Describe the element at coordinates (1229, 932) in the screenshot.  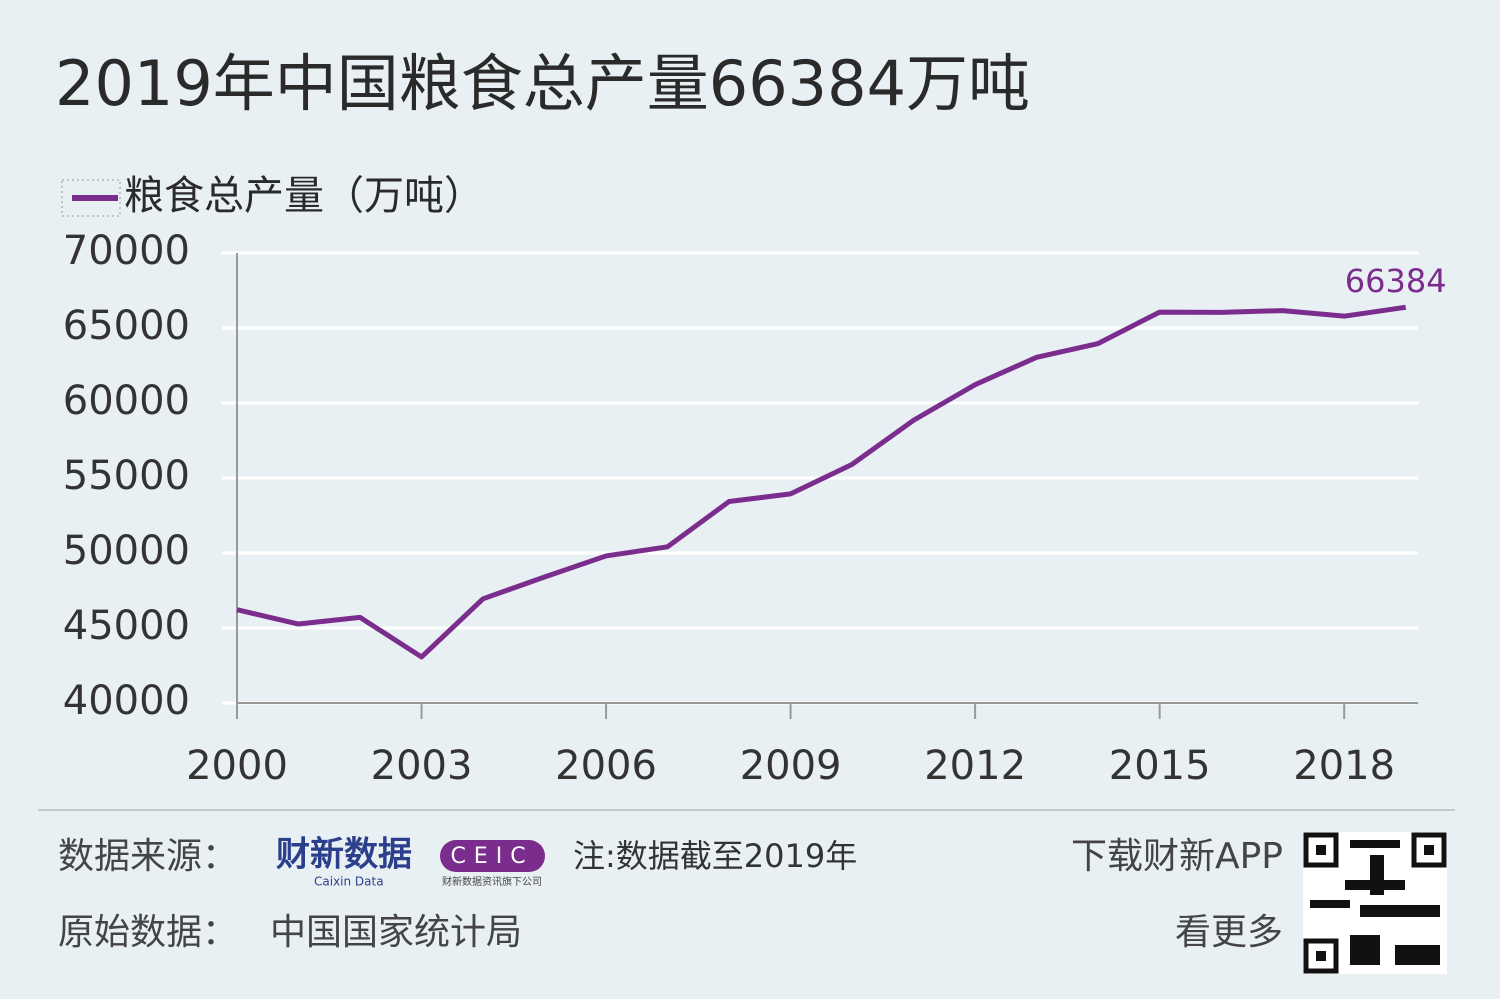
I see `more-text: 看更多` at that location.